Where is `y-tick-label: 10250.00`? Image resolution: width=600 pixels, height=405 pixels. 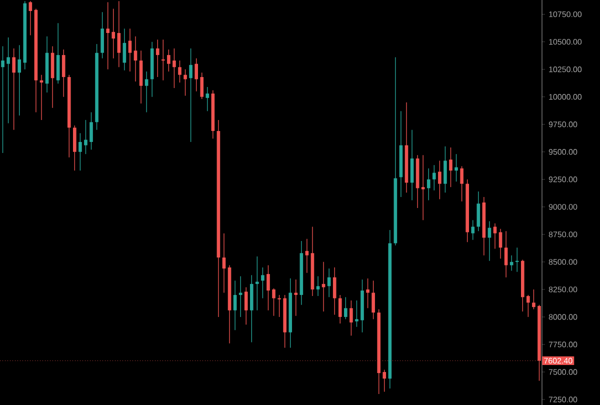
y-tick-label: 10250.00 is located at coordinates (565, 69).